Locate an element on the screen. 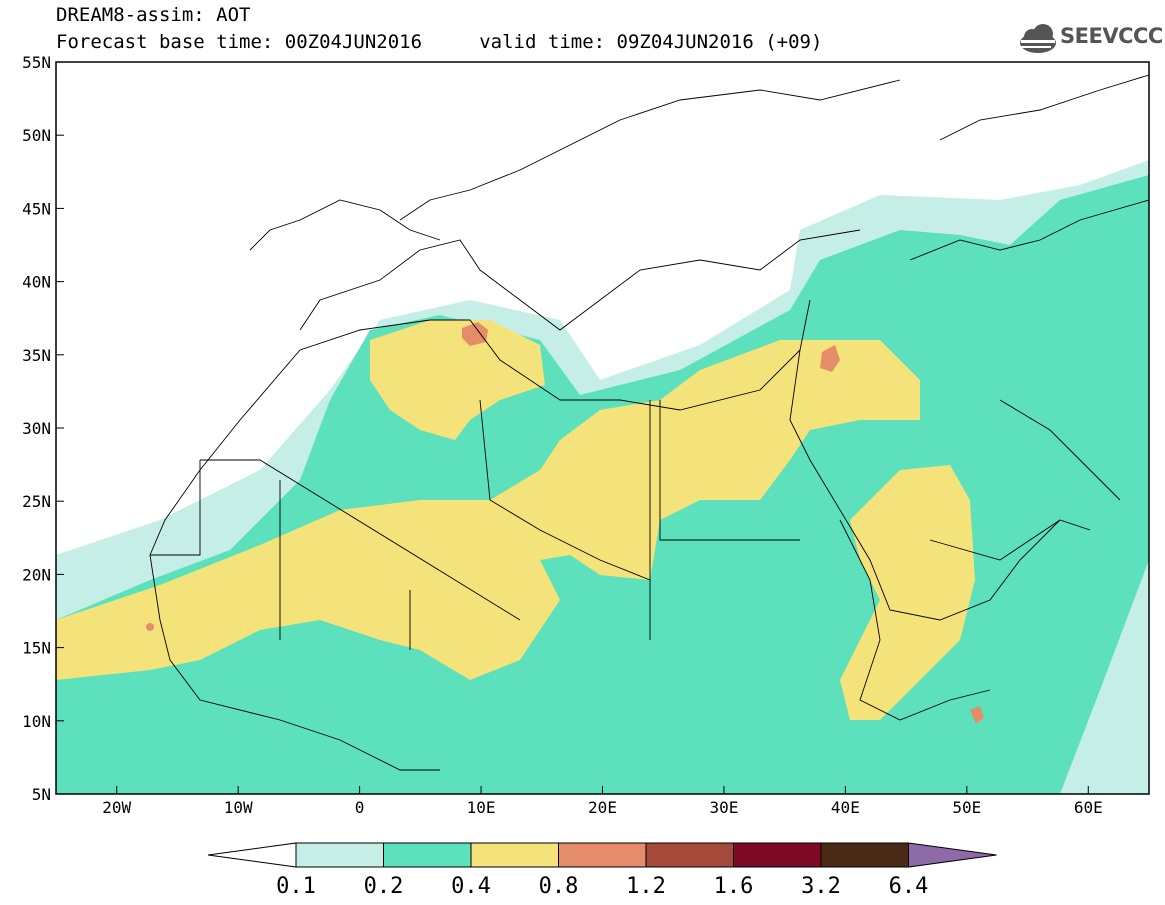  colorbar-under-arrow is located at coordinates (252, 855).